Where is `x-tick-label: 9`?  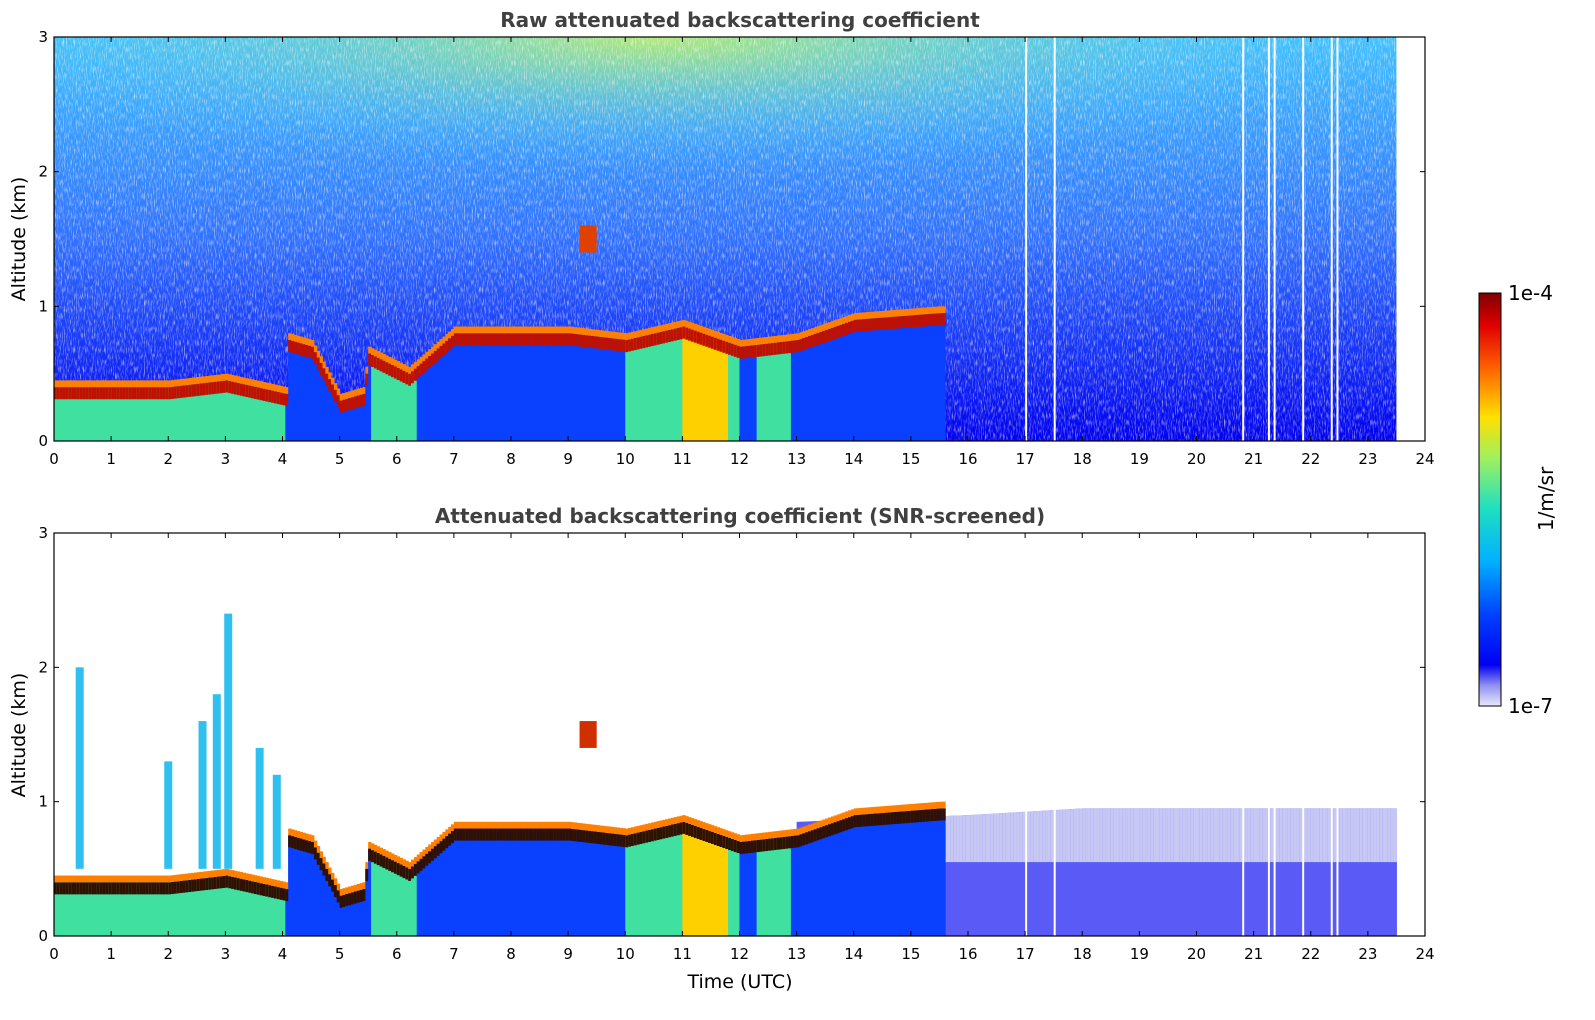
x-tick-label: 9 is located at coordinates (568, 954).